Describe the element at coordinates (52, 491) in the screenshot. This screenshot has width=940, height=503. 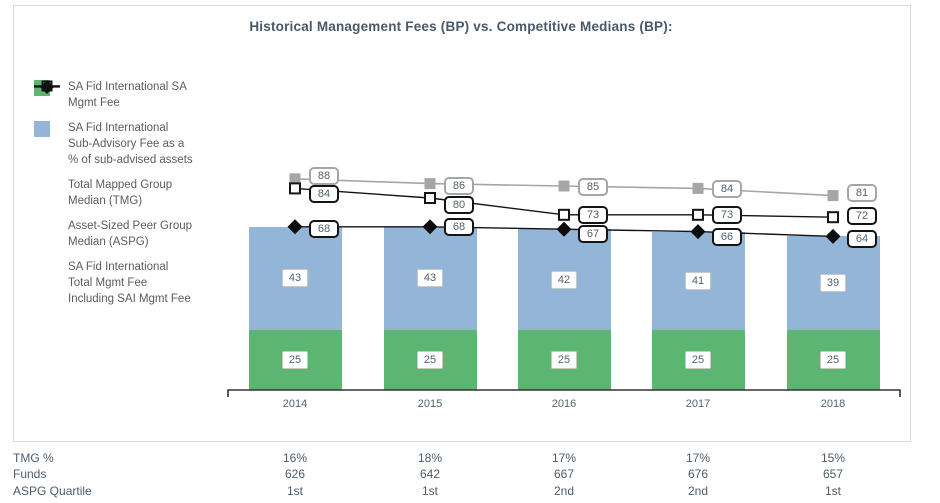
I see `table-row-label: ASPG Quartile` at that location.